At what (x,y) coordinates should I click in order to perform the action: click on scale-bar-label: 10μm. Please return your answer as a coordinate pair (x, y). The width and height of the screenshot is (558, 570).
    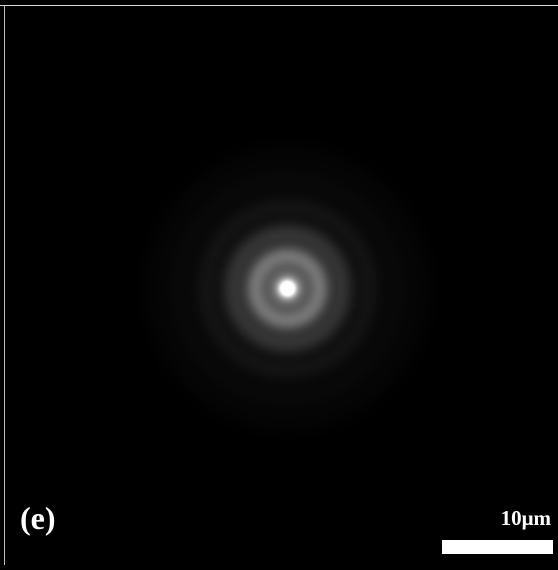
    Looking at the image, I should click on (525, 518).